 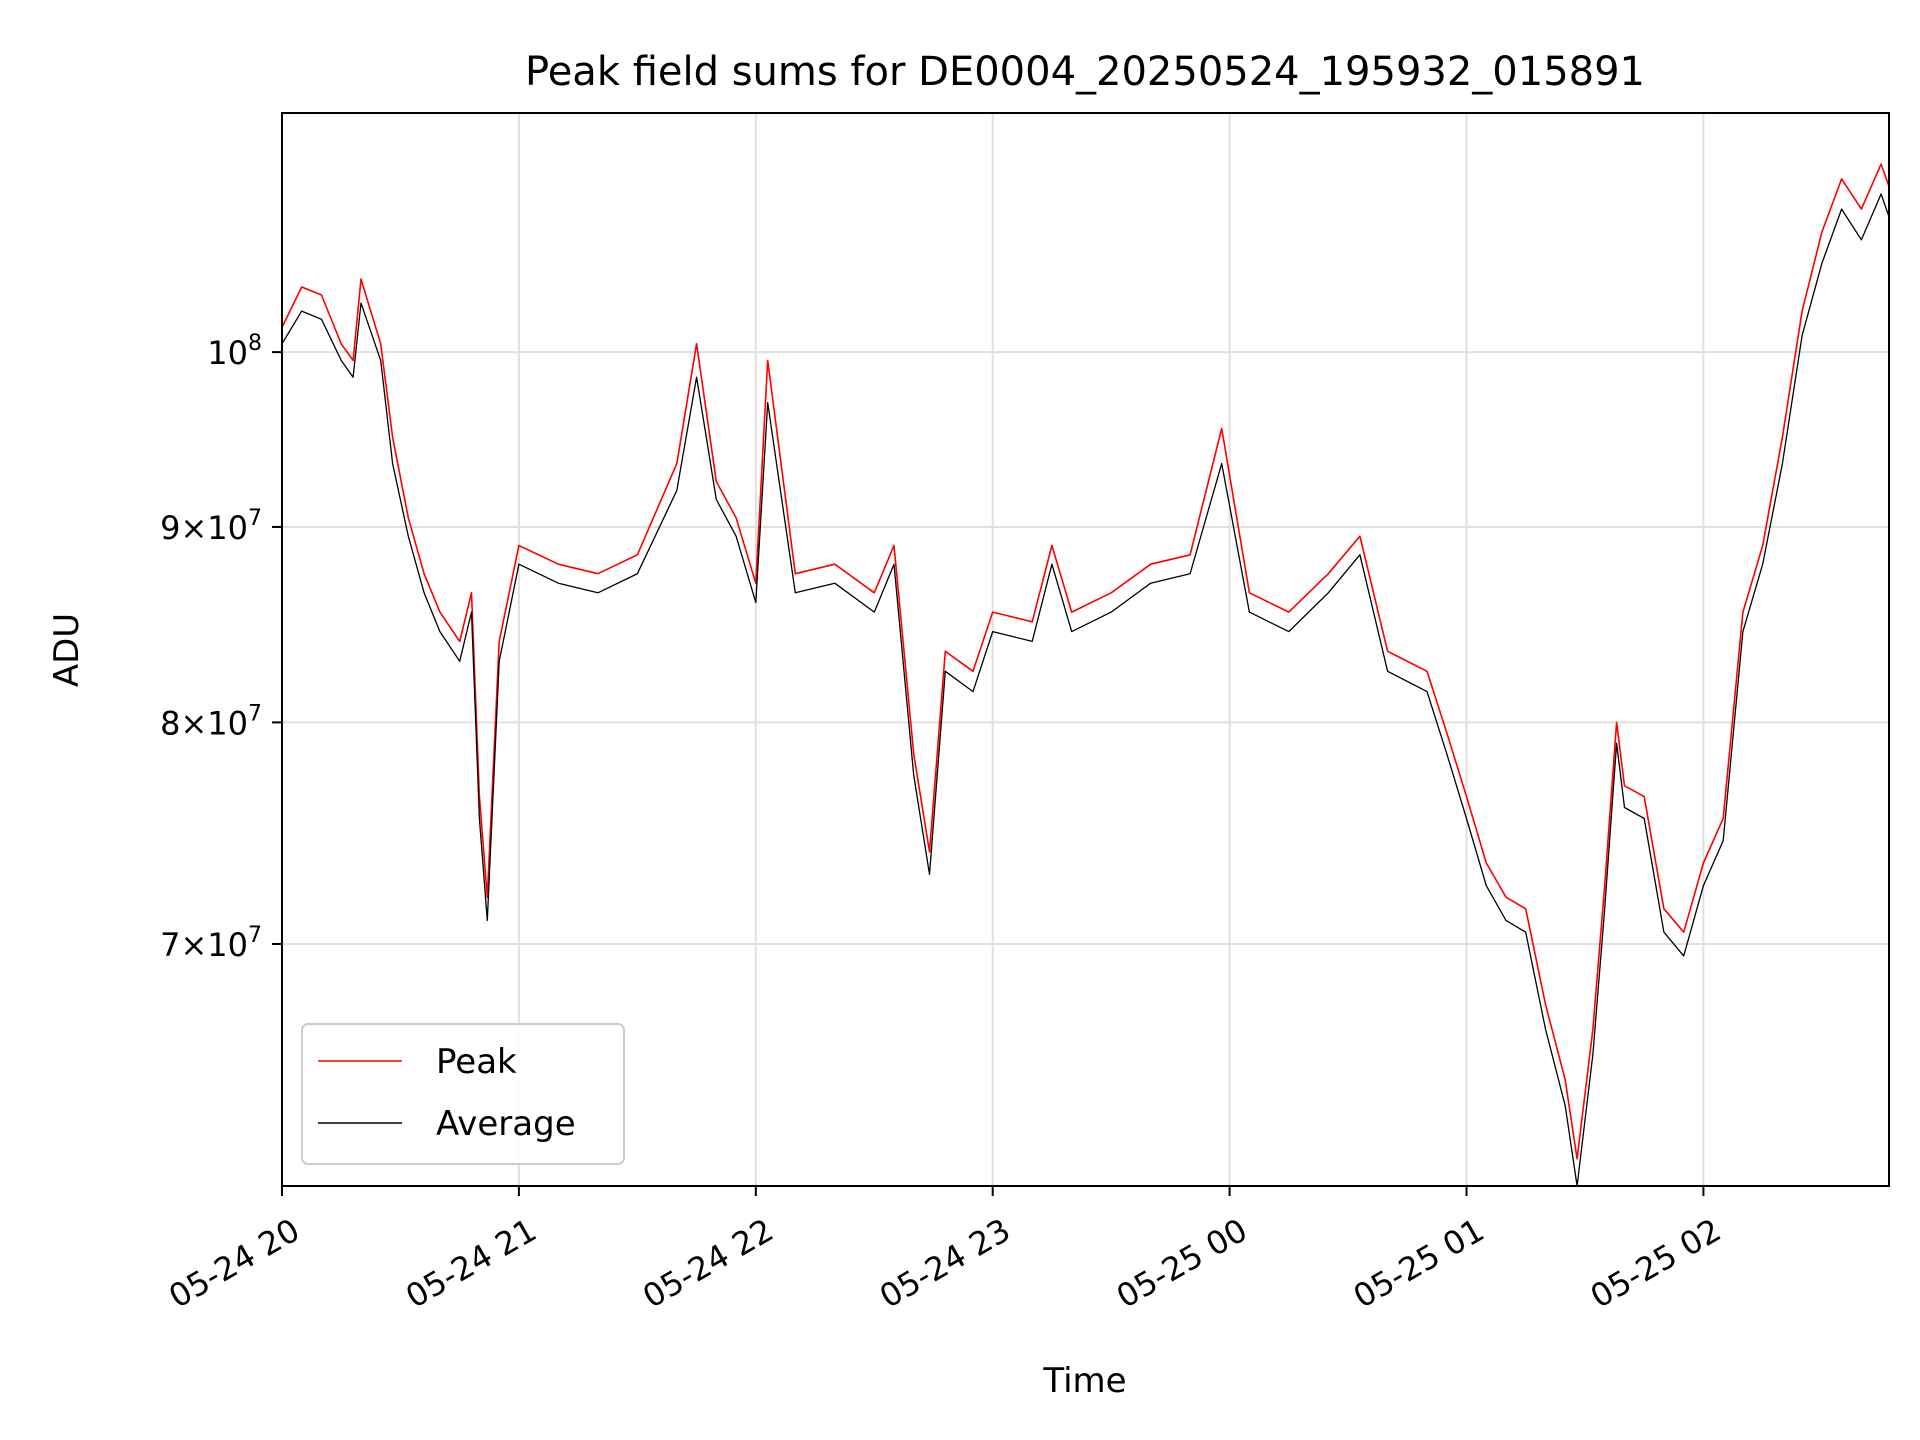 I want to click on legend-average-label: Average, so click(x=506, y=1124).